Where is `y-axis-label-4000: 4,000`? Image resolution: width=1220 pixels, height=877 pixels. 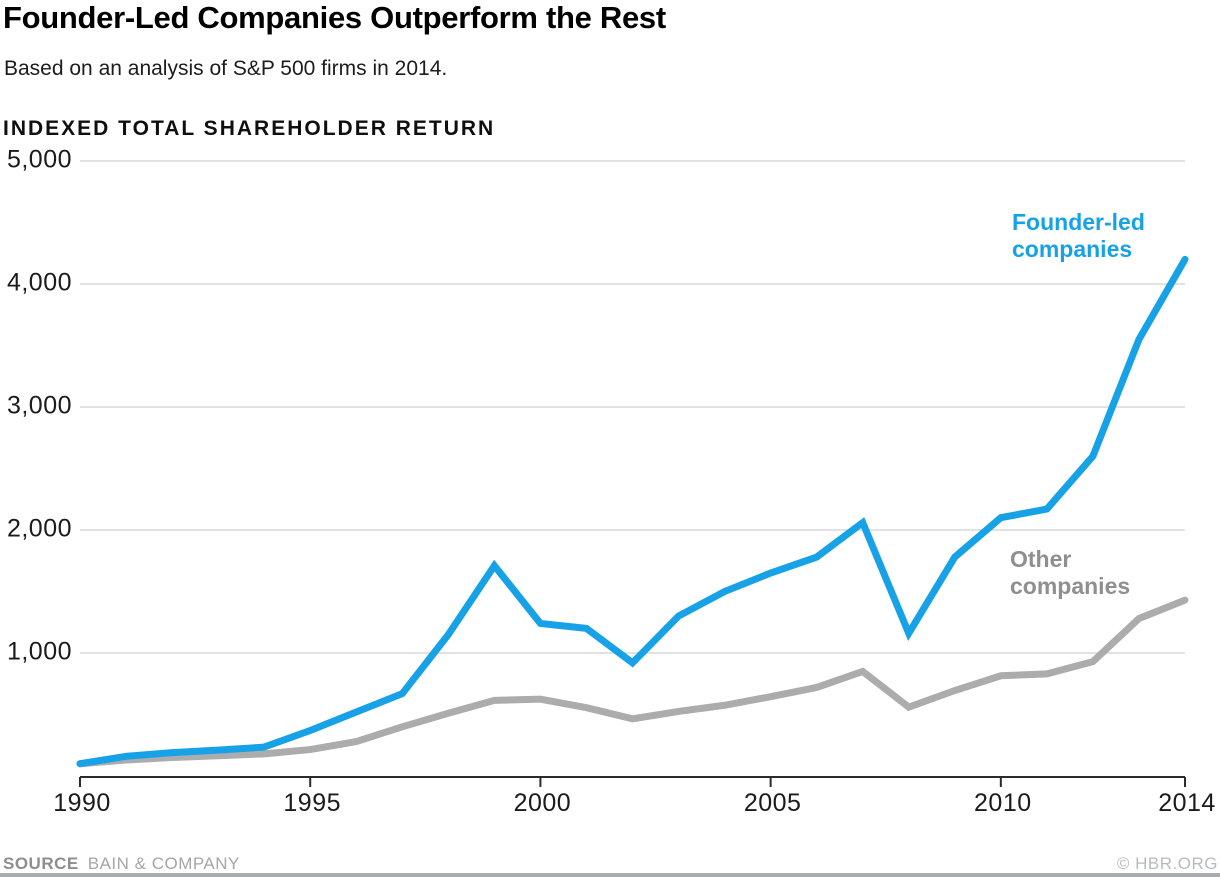
y-axis-label-4000: 4,000 is located at coordinates (39, 282).